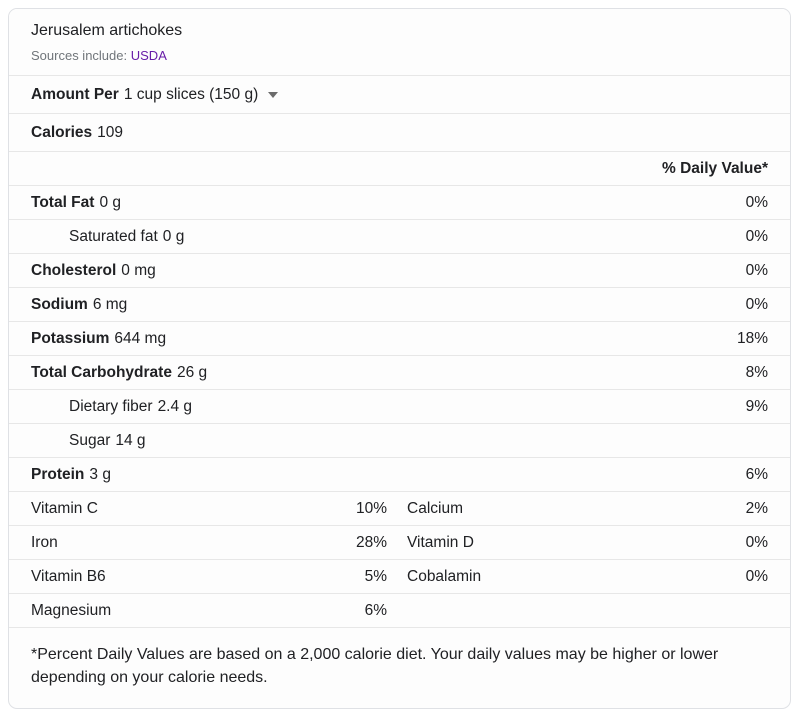 This screenshot has width=800, height=717. I want to click on table-row: Sodium 6 mg 0%, so click(399, 304).